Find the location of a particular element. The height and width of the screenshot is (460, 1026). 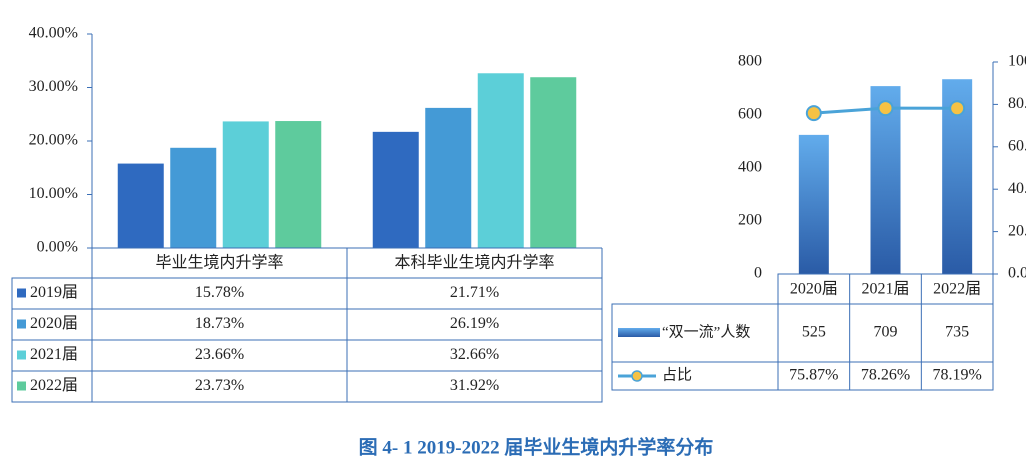

legend-label: 2022届 is located at coordinates (54, 385).